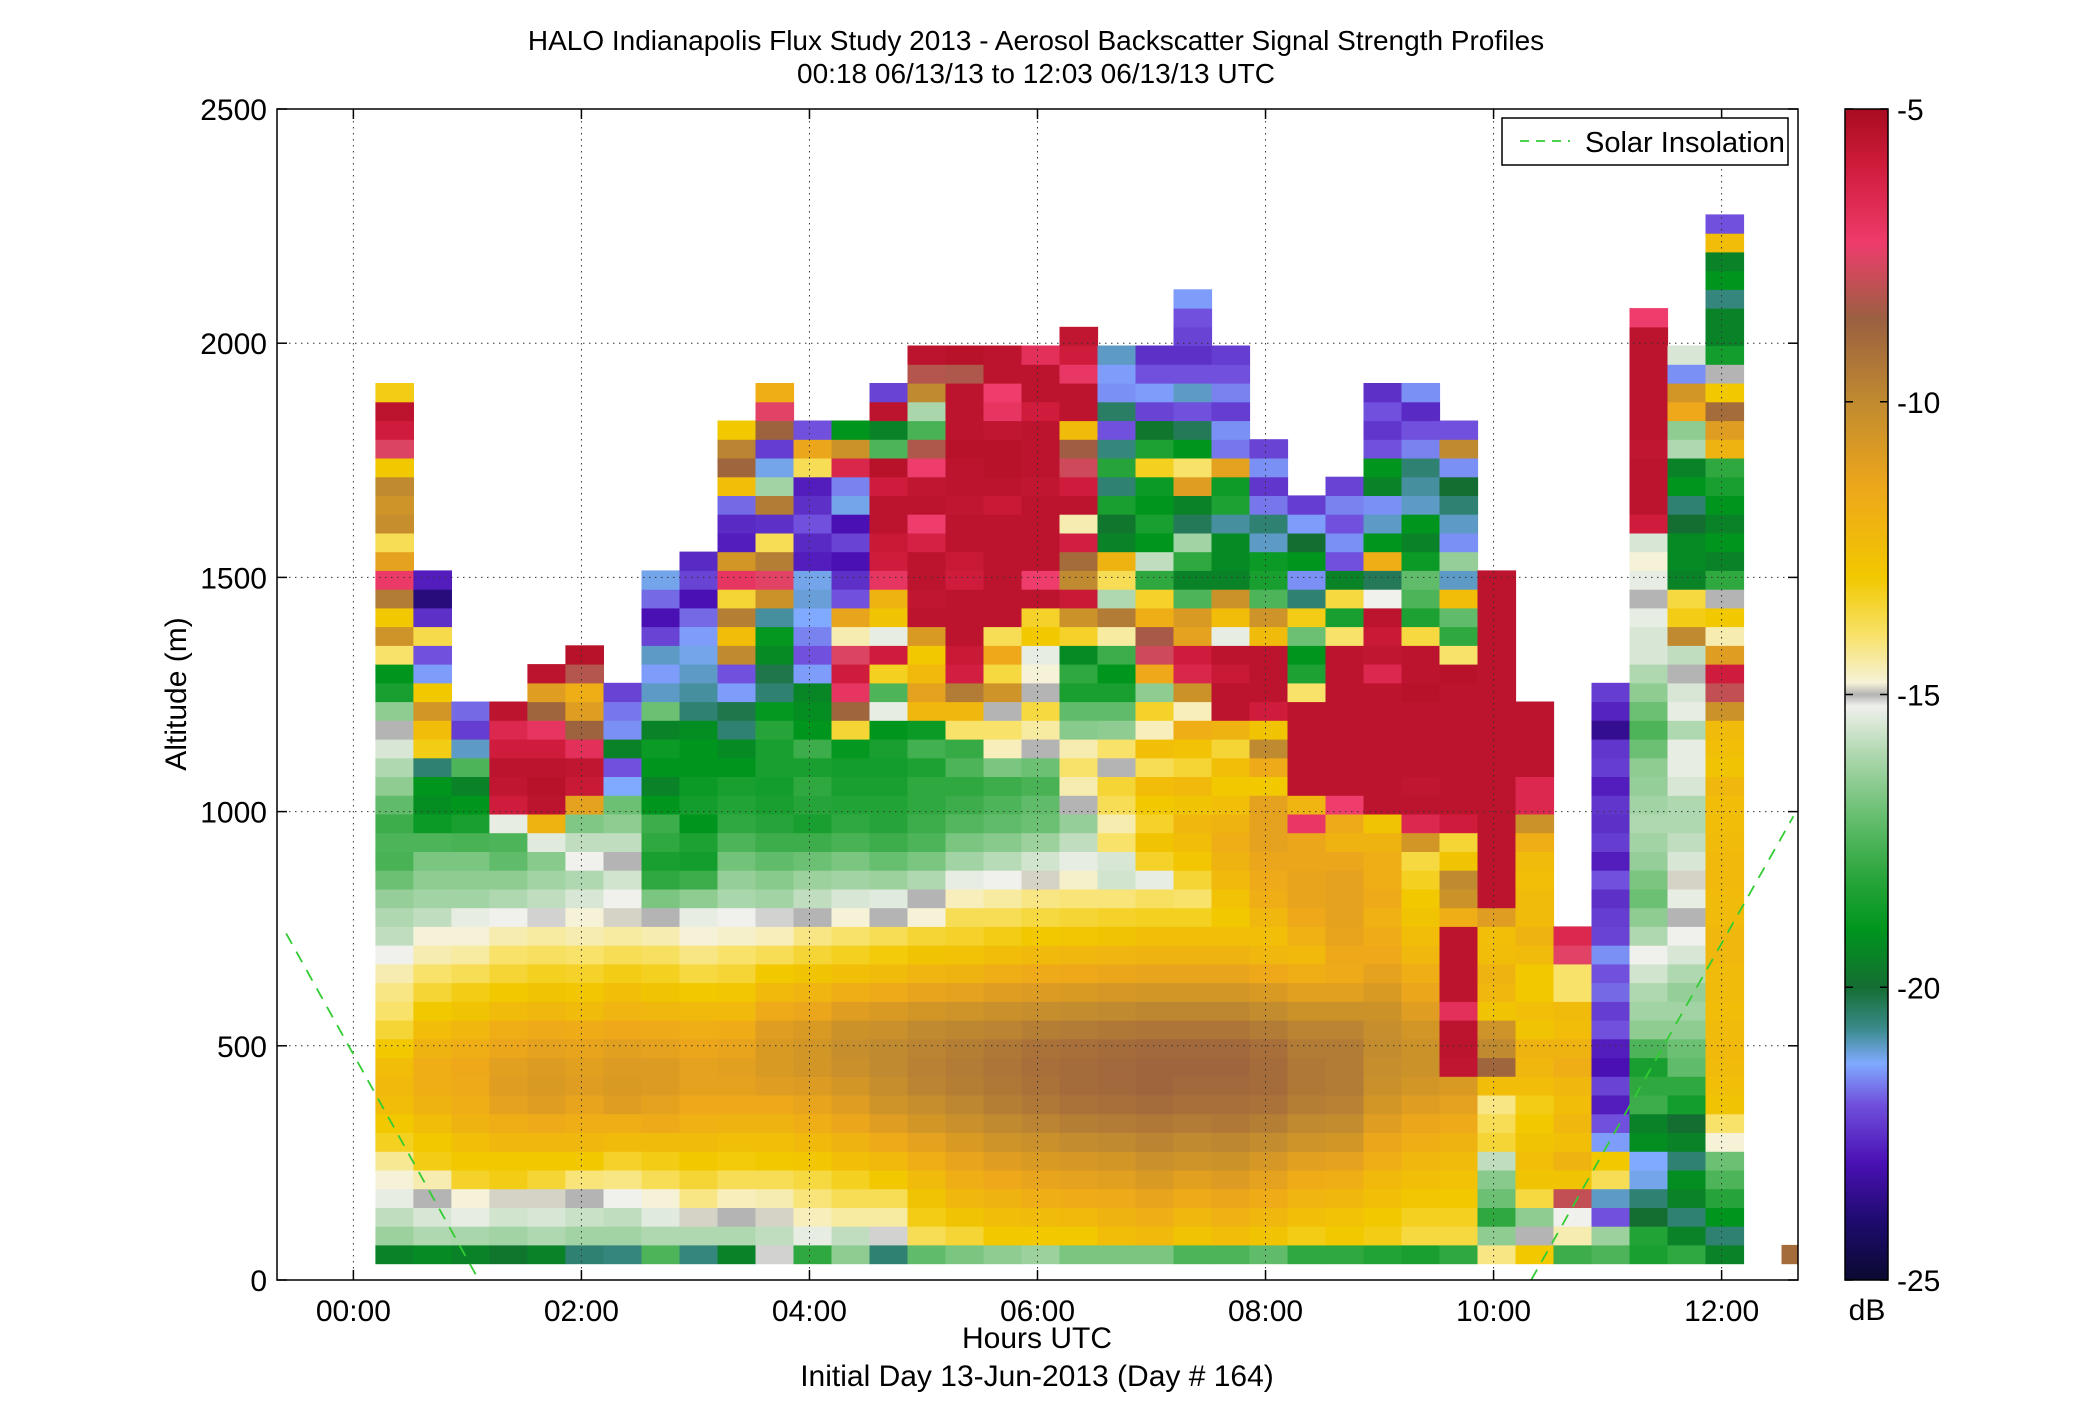  What do you see at coordinates (353, 1311) in the screenshot?
I see `x-tick-label: 00:00` at bounding box center [353, 1311].